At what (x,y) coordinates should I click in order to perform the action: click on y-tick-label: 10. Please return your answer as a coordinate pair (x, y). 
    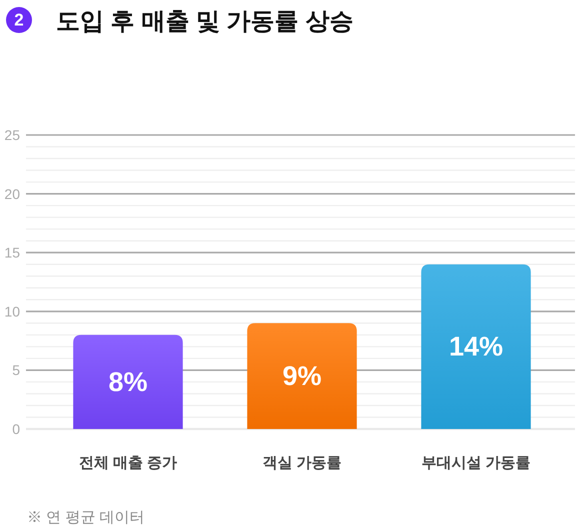
    Looking at the image, I should click on (12, 311).